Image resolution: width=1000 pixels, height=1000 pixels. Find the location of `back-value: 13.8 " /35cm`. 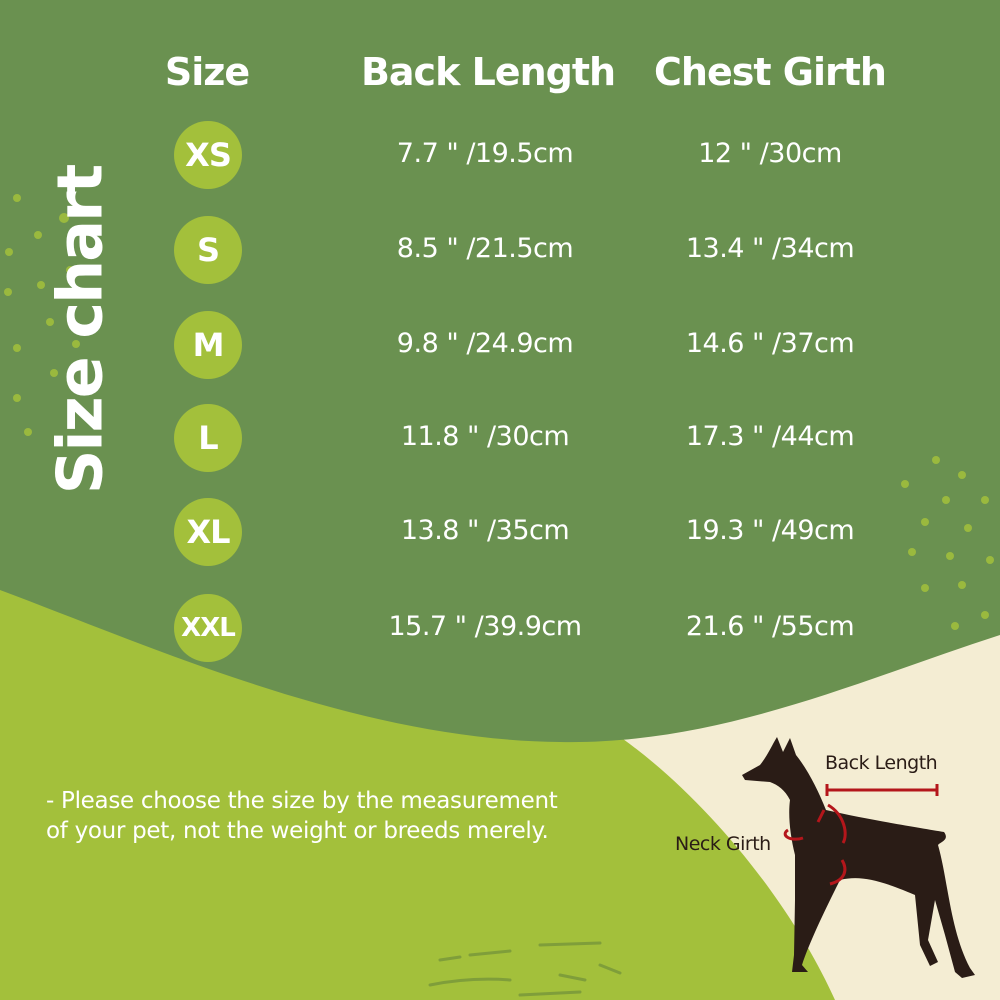

back-value: 13.8 " /35cm is located at coordinates (485, 530).